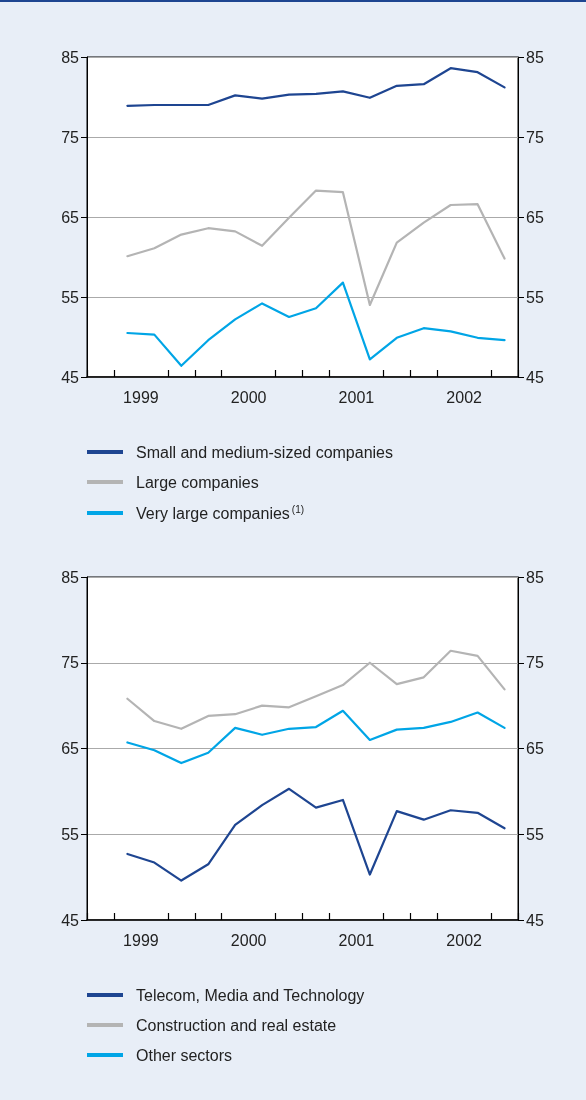 This screenshot has height=1100, width=586. Describe the element at coordinates (236, 1025) in the screenshot. I see `legend-label: Construction and real estate` at that location.